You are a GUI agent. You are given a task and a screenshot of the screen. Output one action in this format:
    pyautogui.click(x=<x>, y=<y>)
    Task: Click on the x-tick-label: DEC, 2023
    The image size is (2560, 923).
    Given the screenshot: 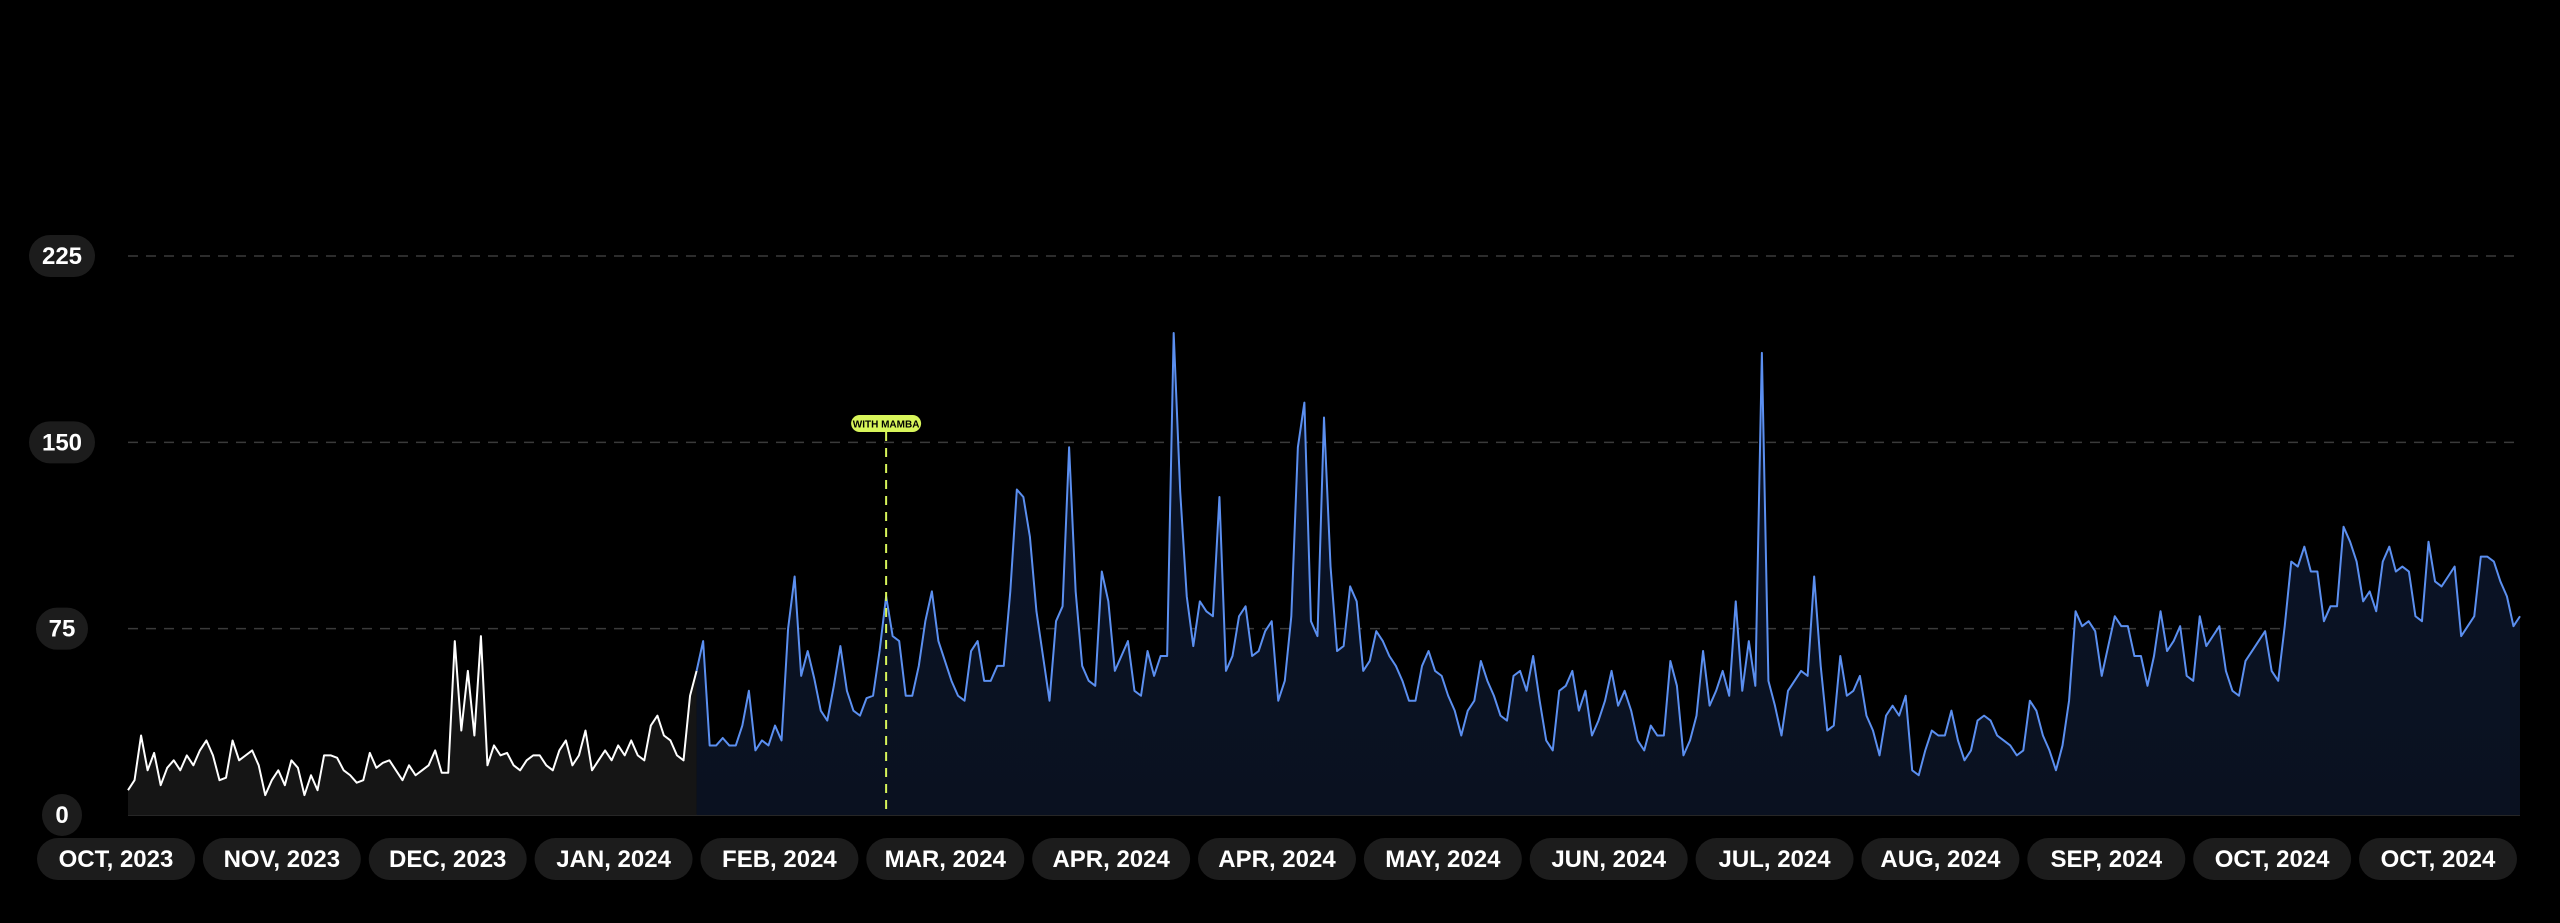 What is the action you would take?
    pyautogui.click(x=447, y=859)
    